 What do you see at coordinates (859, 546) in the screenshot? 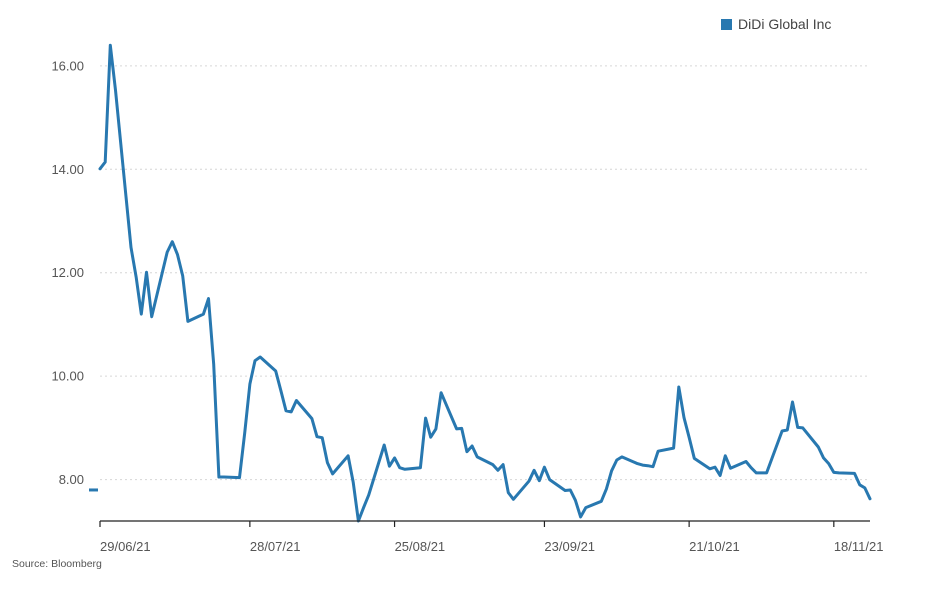
I see `x-tick-label: 18/11/21` at bounding box center [859, 546].